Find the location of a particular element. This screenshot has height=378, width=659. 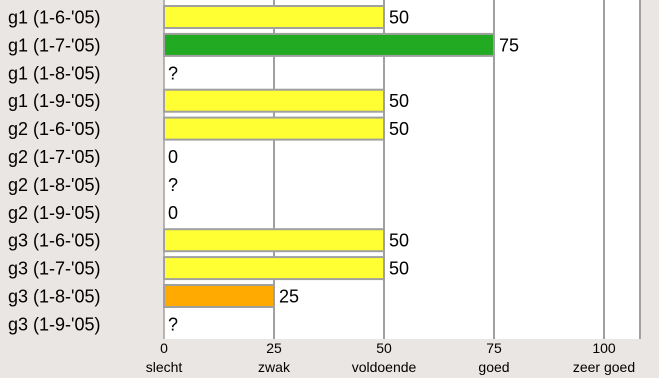

category-label: g2 (1-9-'05) is located at coordinates (54, 213).